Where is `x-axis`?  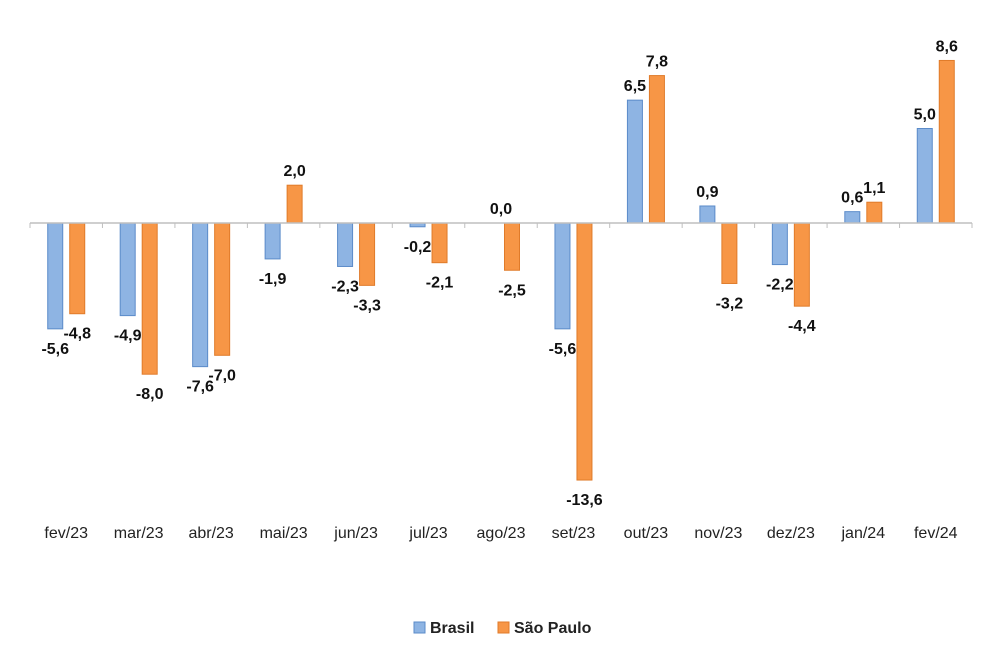
x-axis is located at coordinates (501, 225).